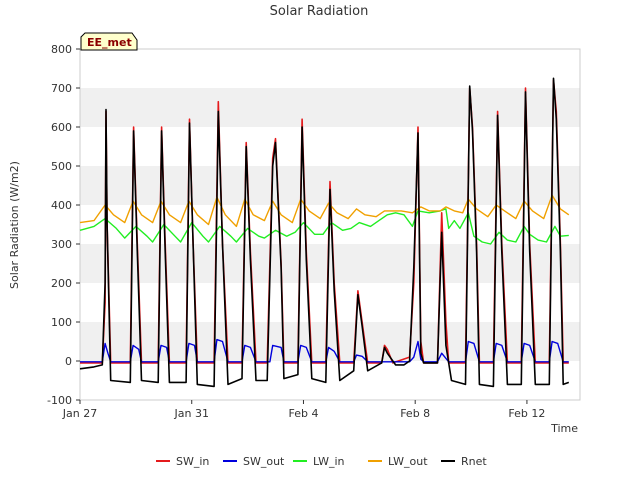 The height and width of the screenshot is (480, 640). What do you see at coordinates (61, 244) in the screenshot?
I see `y-tick-label: 300` at bounding box center [61, 244].